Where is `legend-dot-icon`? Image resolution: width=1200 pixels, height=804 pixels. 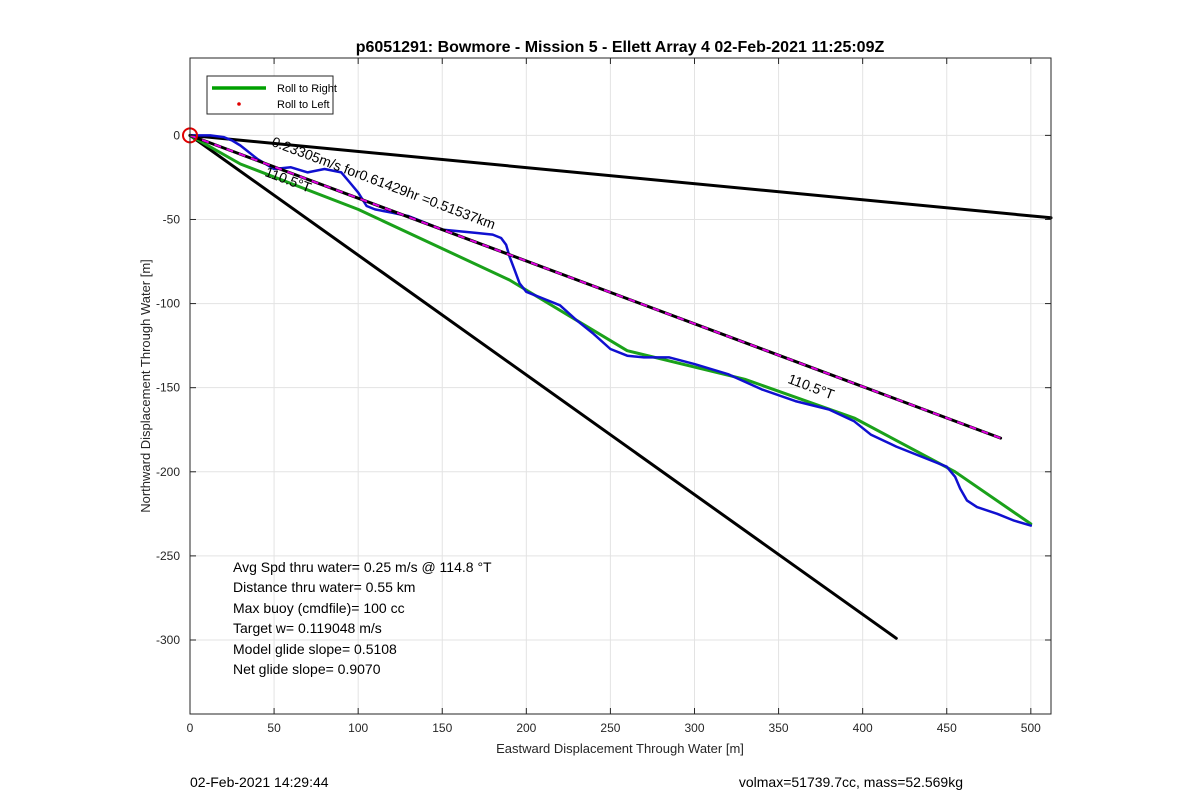 legend-dot-icon is located at coordinates (239, 104).